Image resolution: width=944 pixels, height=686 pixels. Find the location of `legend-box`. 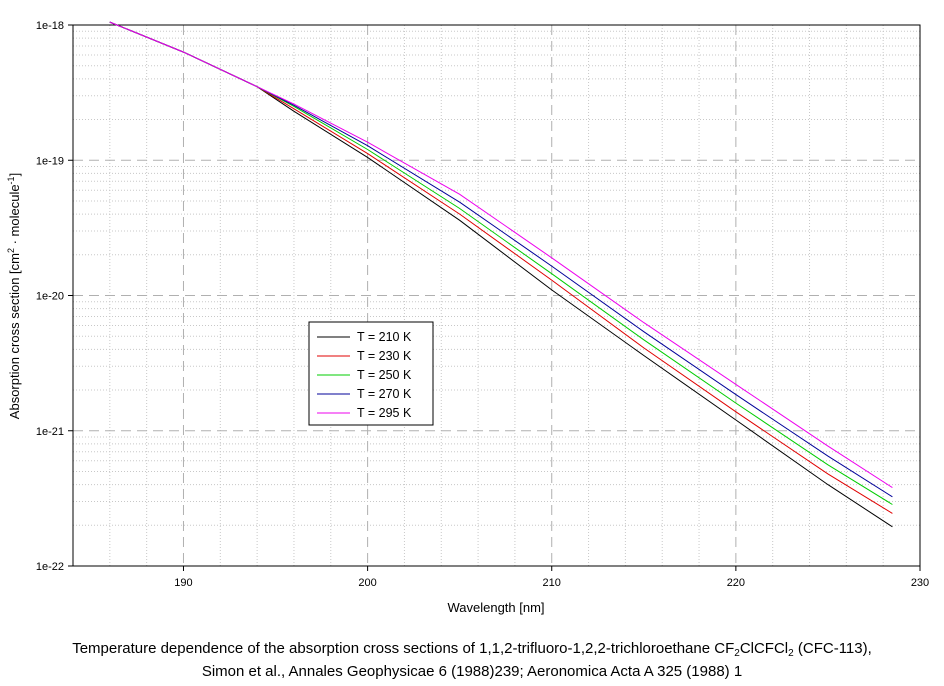

legend-box is located at coordinates (371, 373).